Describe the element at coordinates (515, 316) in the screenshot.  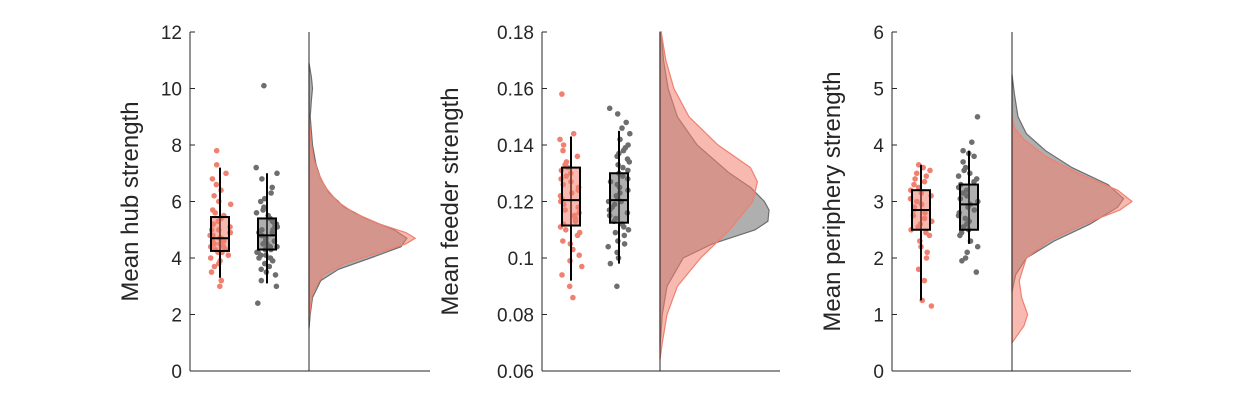
I see `y-tick-label: 0.08` at that location.